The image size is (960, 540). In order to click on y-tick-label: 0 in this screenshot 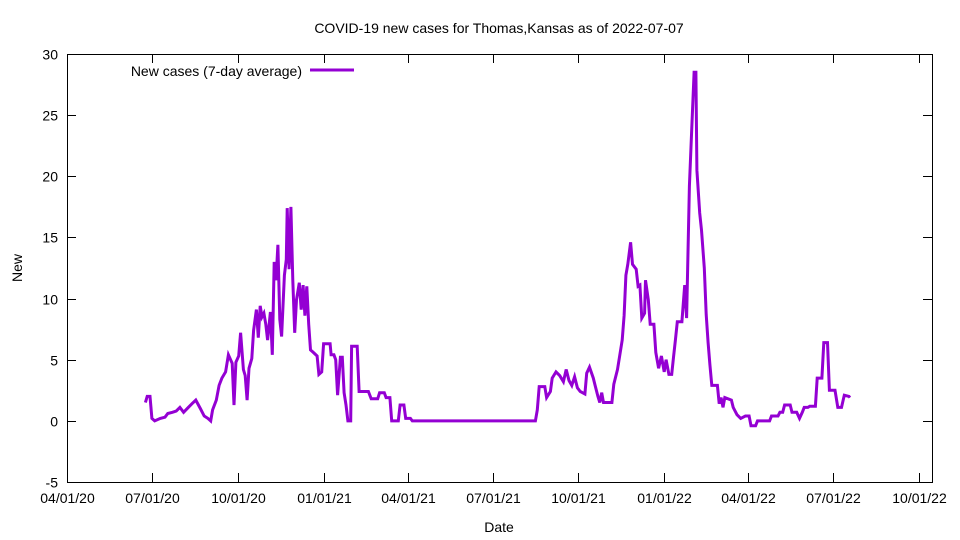, I will do `click(54, 422)`.